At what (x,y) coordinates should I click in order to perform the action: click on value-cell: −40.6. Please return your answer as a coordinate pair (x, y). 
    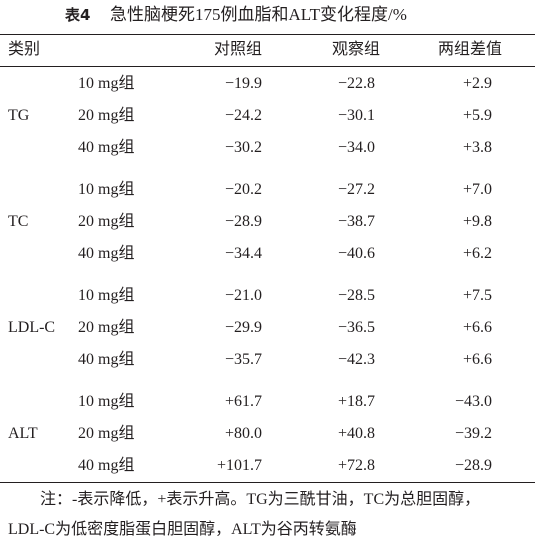
    Looking at the image, I should click on (356, 253).